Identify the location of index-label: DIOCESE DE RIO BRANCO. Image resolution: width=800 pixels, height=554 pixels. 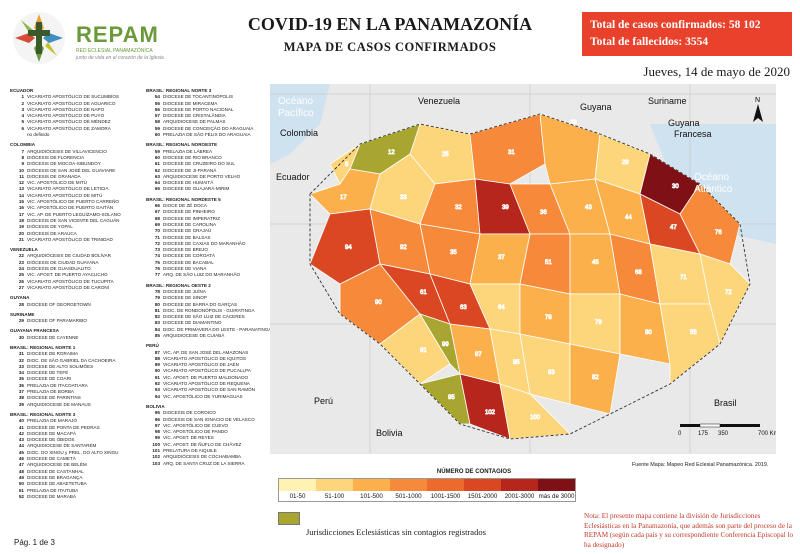
(192, 157).